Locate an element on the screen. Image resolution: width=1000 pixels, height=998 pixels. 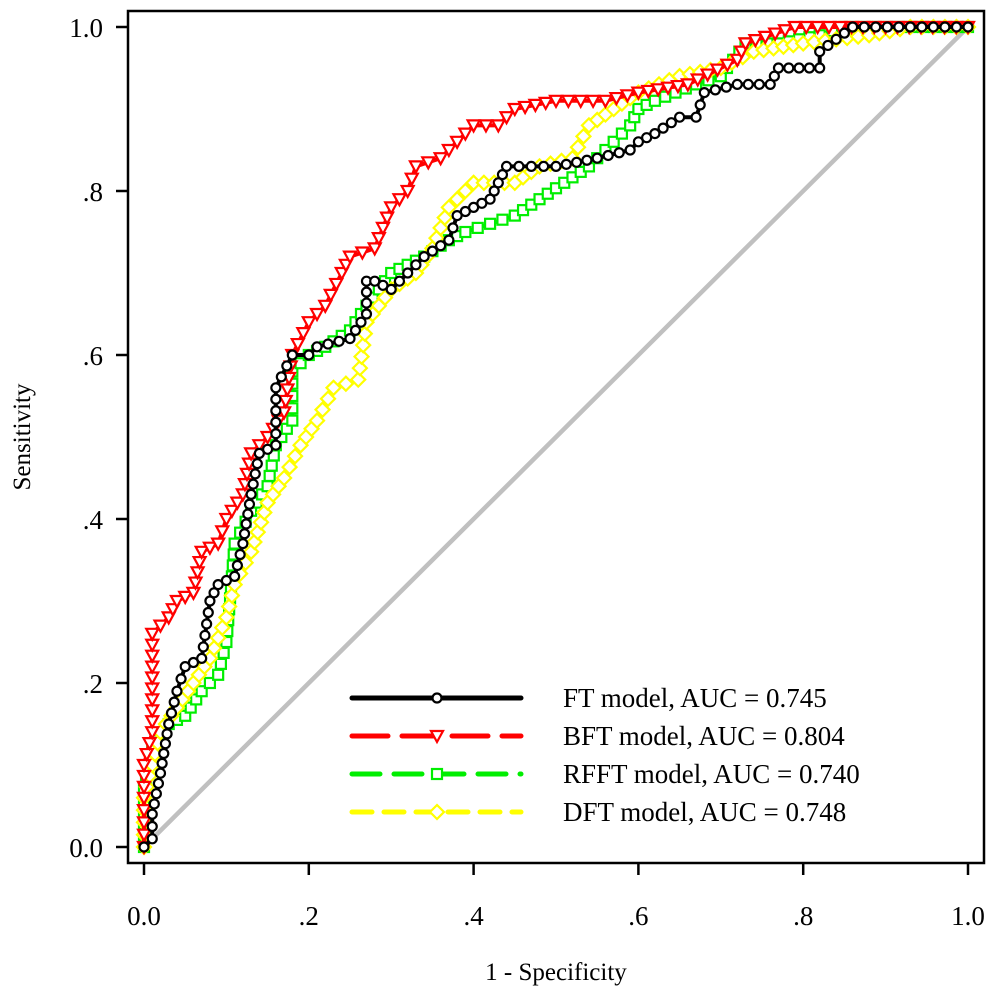
legend-marker-icon is located at coordinates (437, 698).